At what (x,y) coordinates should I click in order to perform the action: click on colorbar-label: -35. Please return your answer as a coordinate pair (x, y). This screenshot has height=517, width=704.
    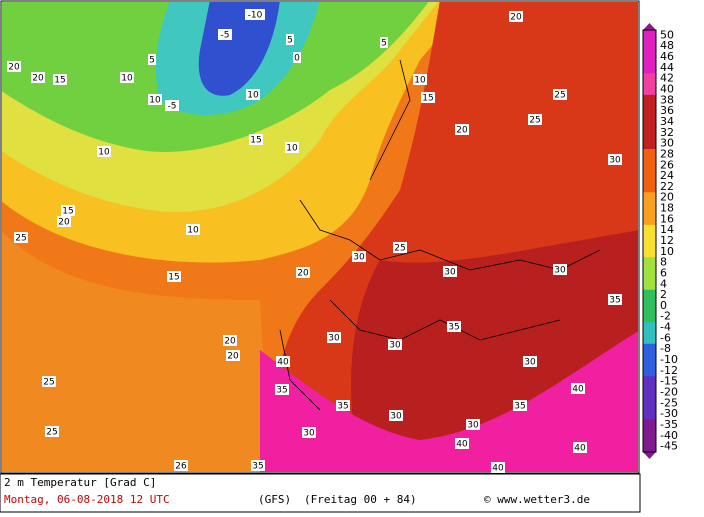
    Looking at the image, I should click on (669, 424).